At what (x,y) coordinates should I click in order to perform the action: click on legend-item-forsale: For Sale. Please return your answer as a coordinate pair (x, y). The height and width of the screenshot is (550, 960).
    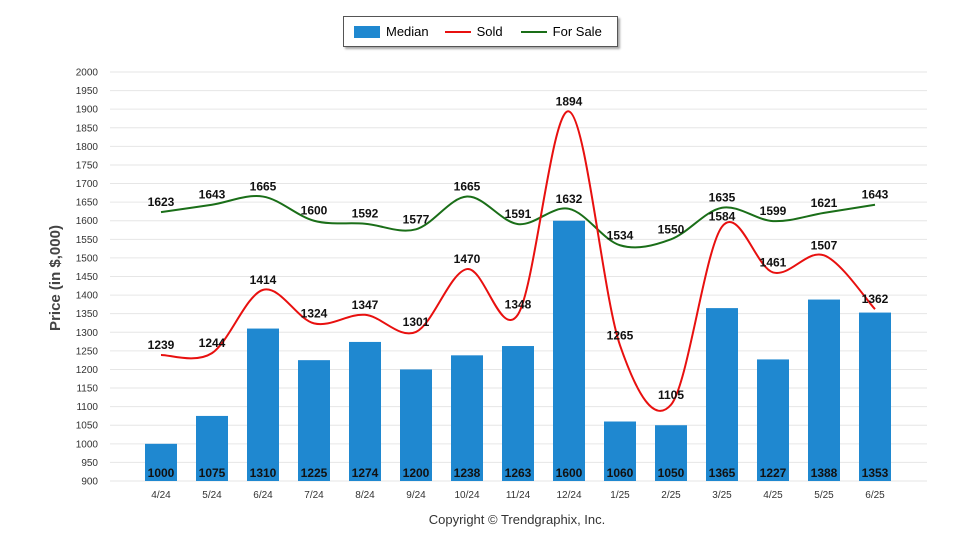
    Looking at the image, I should click on (561, 31).